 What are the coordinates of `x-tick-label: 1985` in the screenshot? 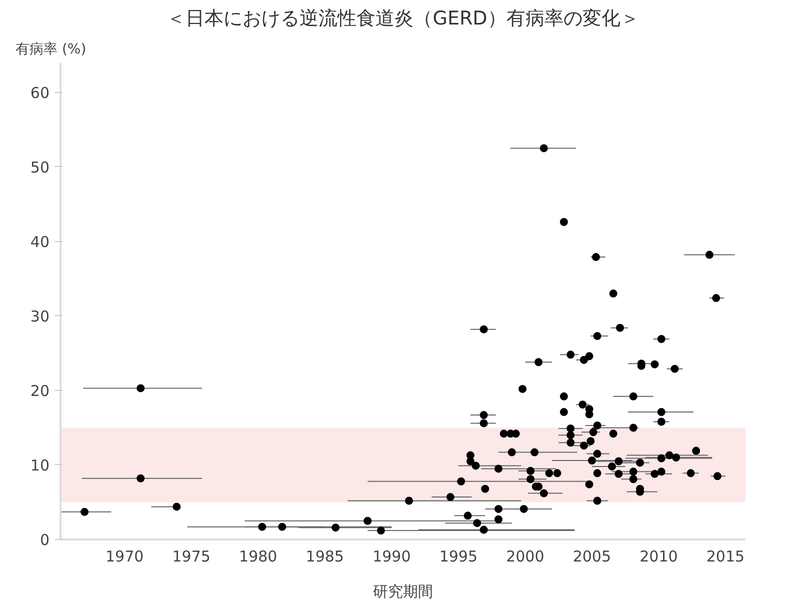 It's located at (325, 557).